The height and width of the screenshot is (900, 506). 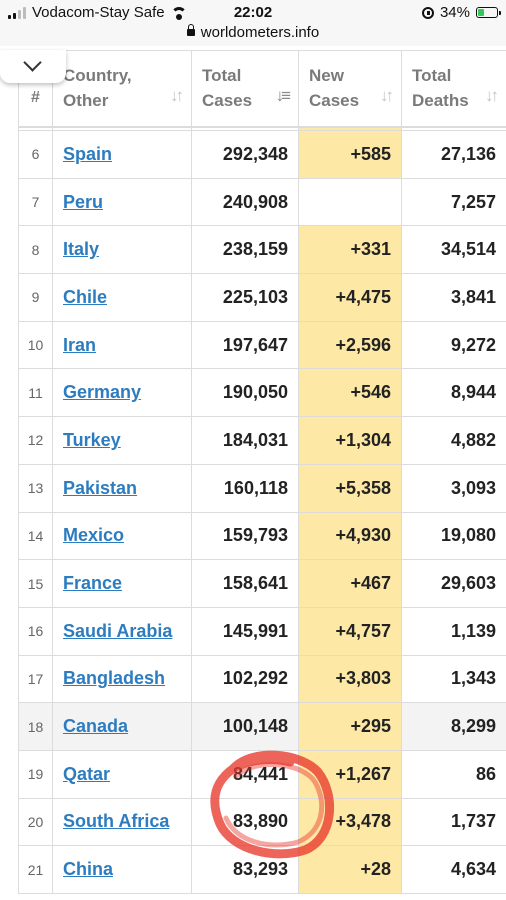 I want to click on header-total-deaths: Total Deaths ↓↑, so click(x=453, y=88).